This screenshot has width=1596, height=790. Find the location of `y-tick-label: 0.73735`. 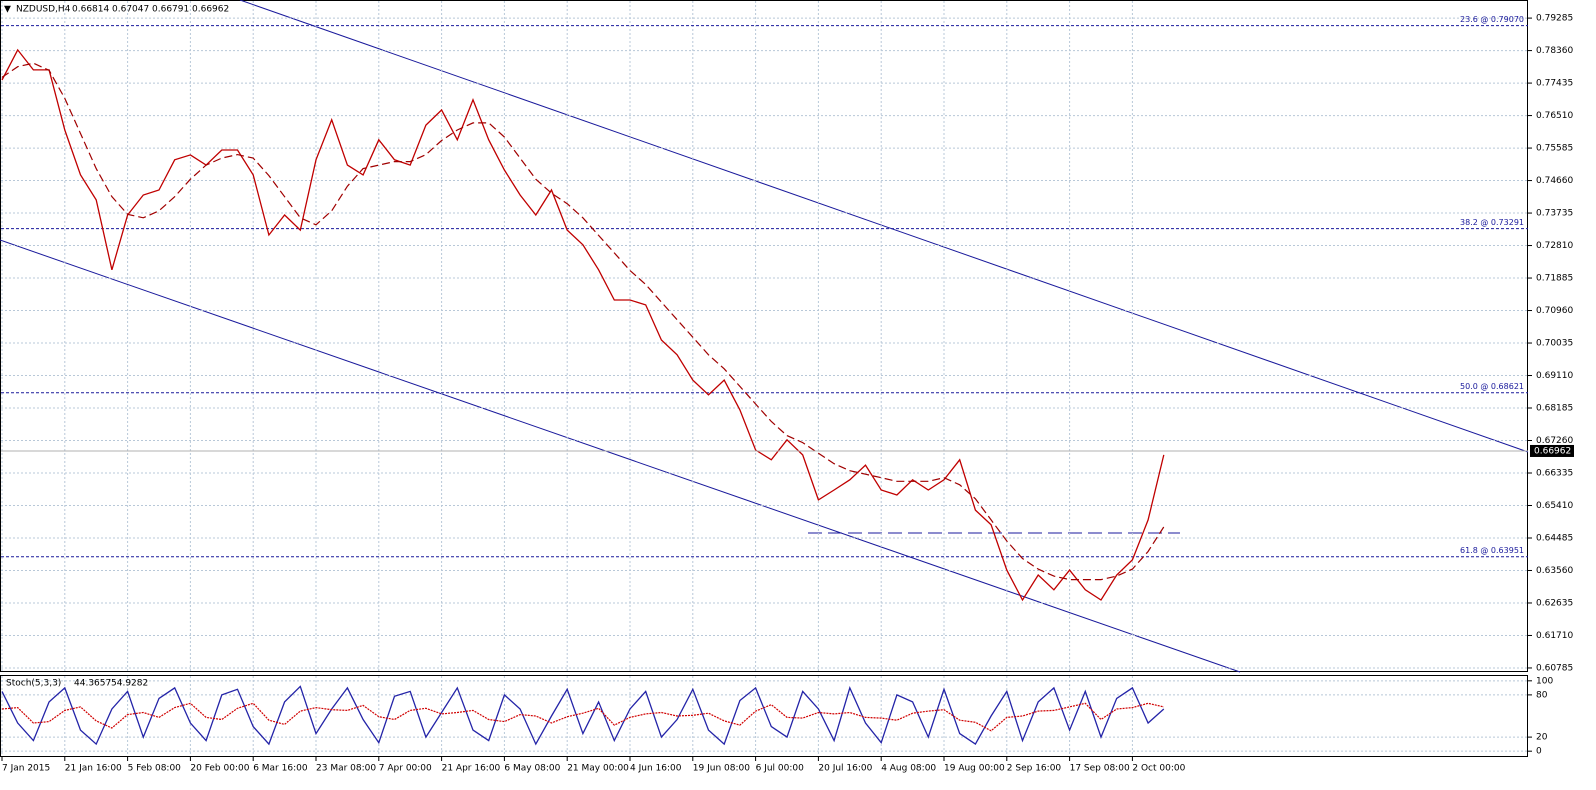

y-tick-label: 0.73735 is located at coordinates (1554, 214).